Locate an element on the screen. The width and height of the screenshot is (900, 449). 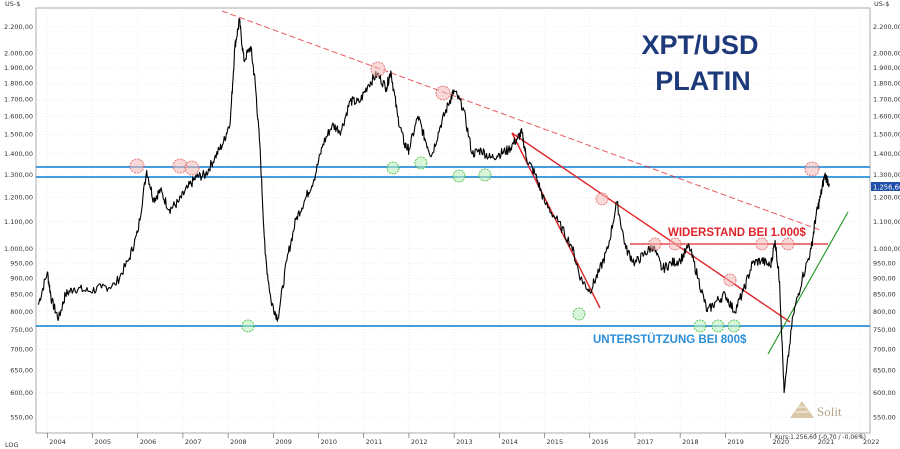
y-tick-label-right: 850,00 is located at coordinates (884, 295).